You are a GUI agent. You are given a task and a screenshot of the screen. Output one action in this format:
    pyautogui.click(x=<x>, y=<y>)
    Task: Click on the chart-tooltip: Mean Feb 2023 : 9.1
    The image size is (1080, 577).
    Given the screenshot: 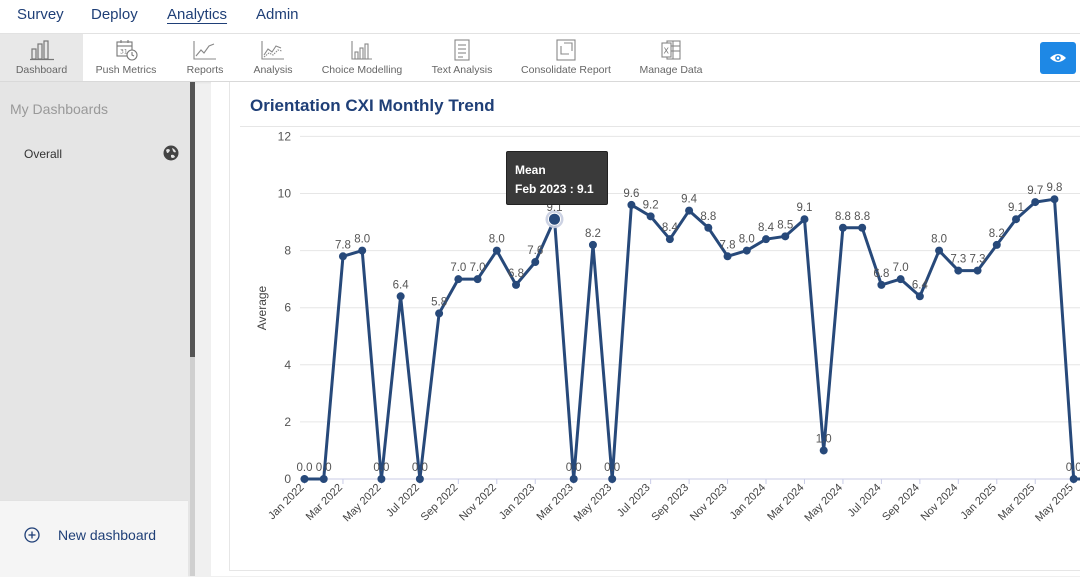 What is the action you would take?
    pyautogui.click(x=557, y=178)
    